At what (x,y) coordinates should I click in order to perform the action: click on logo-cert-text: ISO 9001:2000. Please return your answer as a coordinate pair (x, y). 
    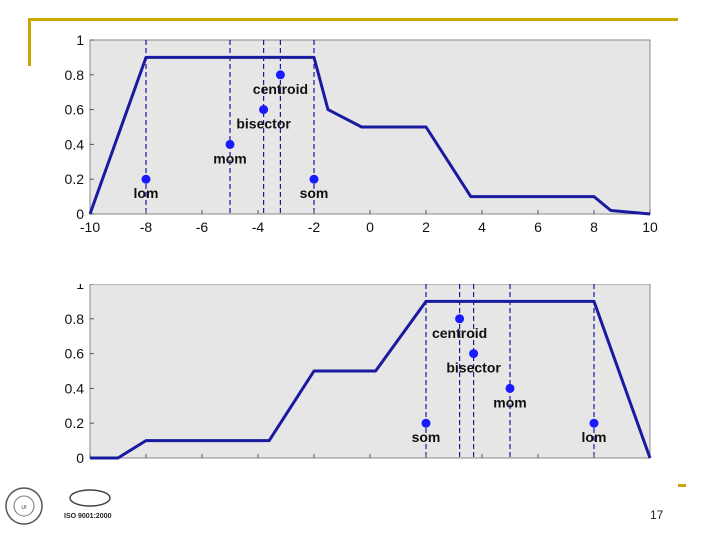
    Looking at the image, I should click on (88, 516).